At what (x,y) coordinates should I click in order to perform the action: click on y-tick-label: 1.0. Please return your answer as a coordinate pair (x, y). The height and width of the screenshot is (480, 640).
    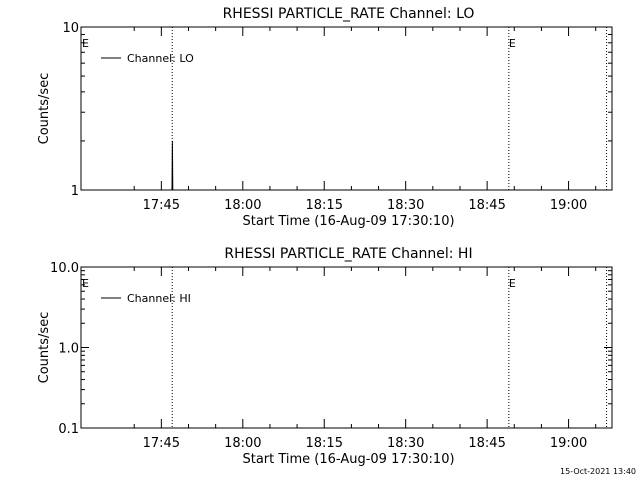
    Looking at the image, I should click on (68, 349).